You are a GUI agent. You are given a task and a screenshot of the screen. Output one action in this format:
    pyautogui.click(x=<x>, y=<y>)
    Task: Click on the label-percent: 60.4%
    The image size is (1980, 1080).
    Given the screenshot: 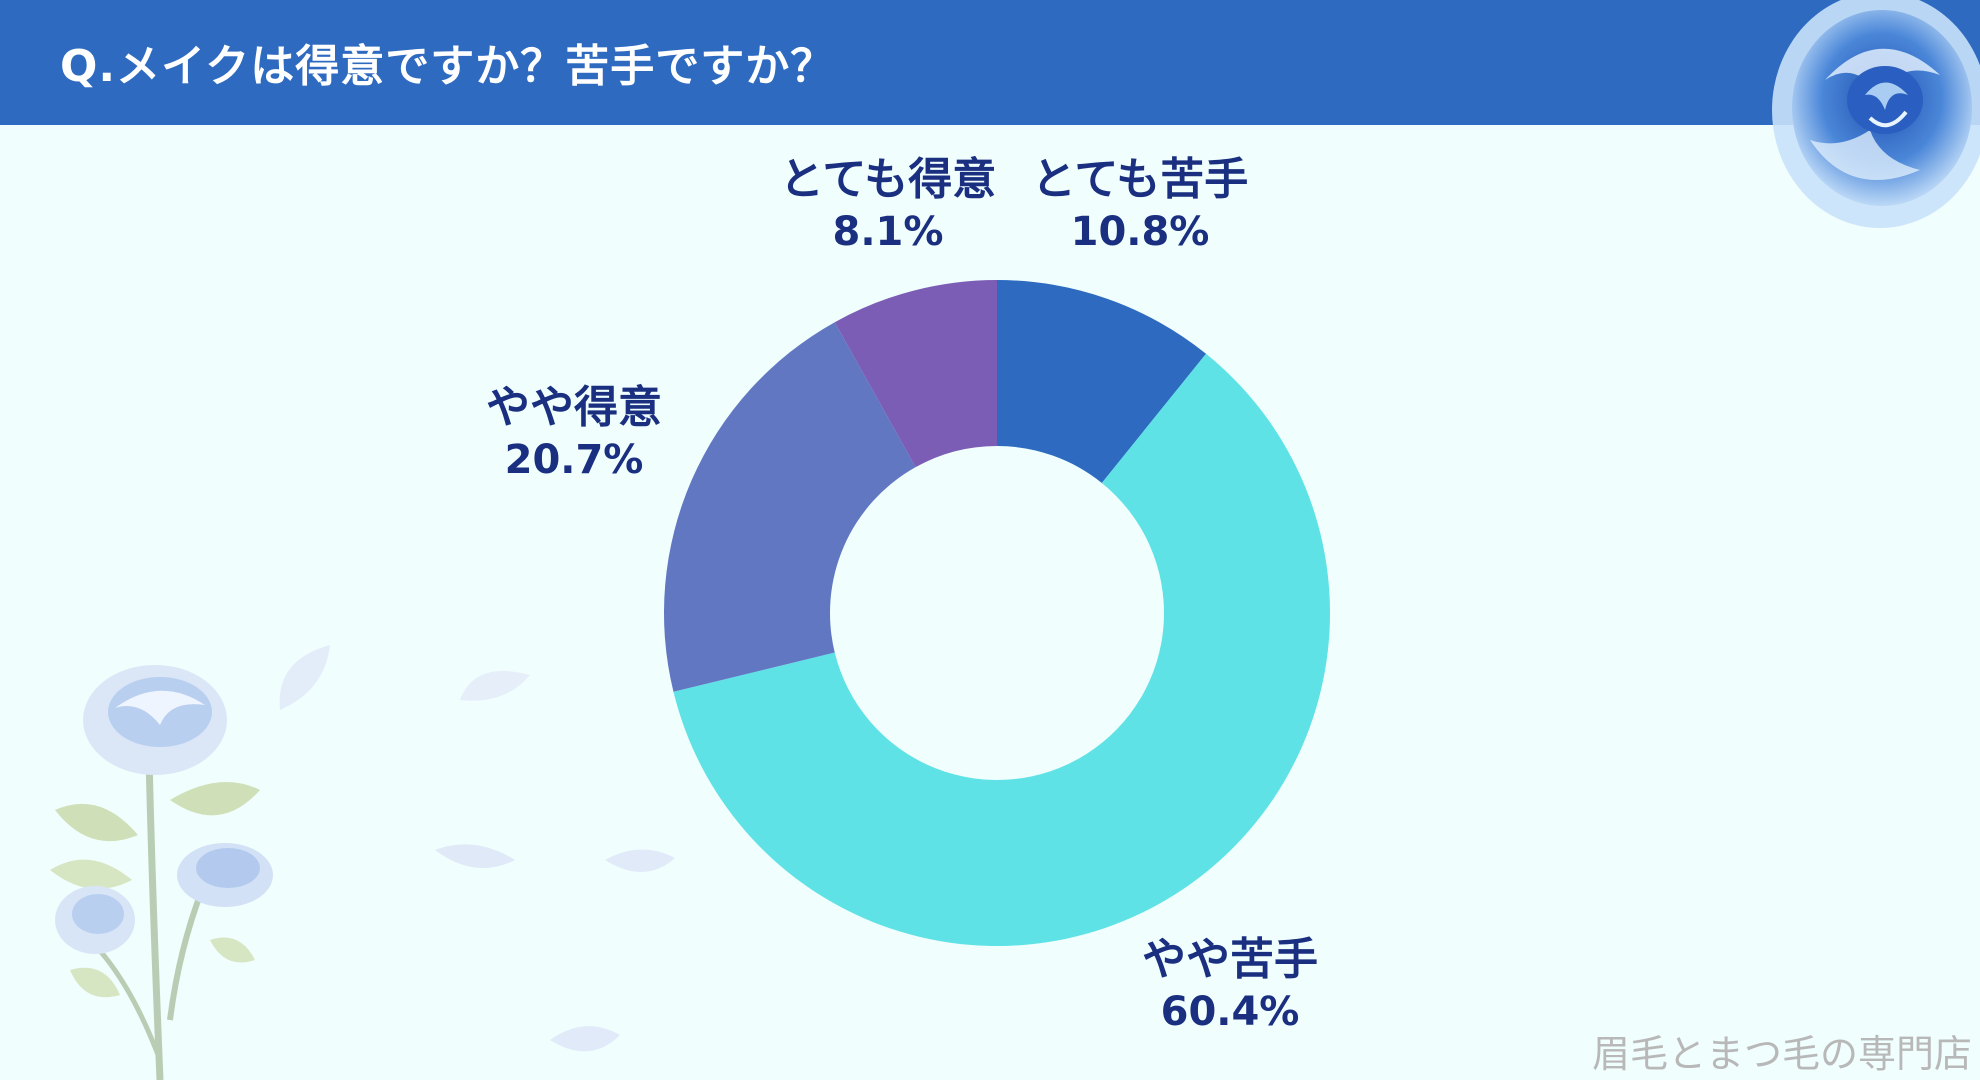 What is the action you would take?
    pyautogui.click(x=1230, y=1012)
    